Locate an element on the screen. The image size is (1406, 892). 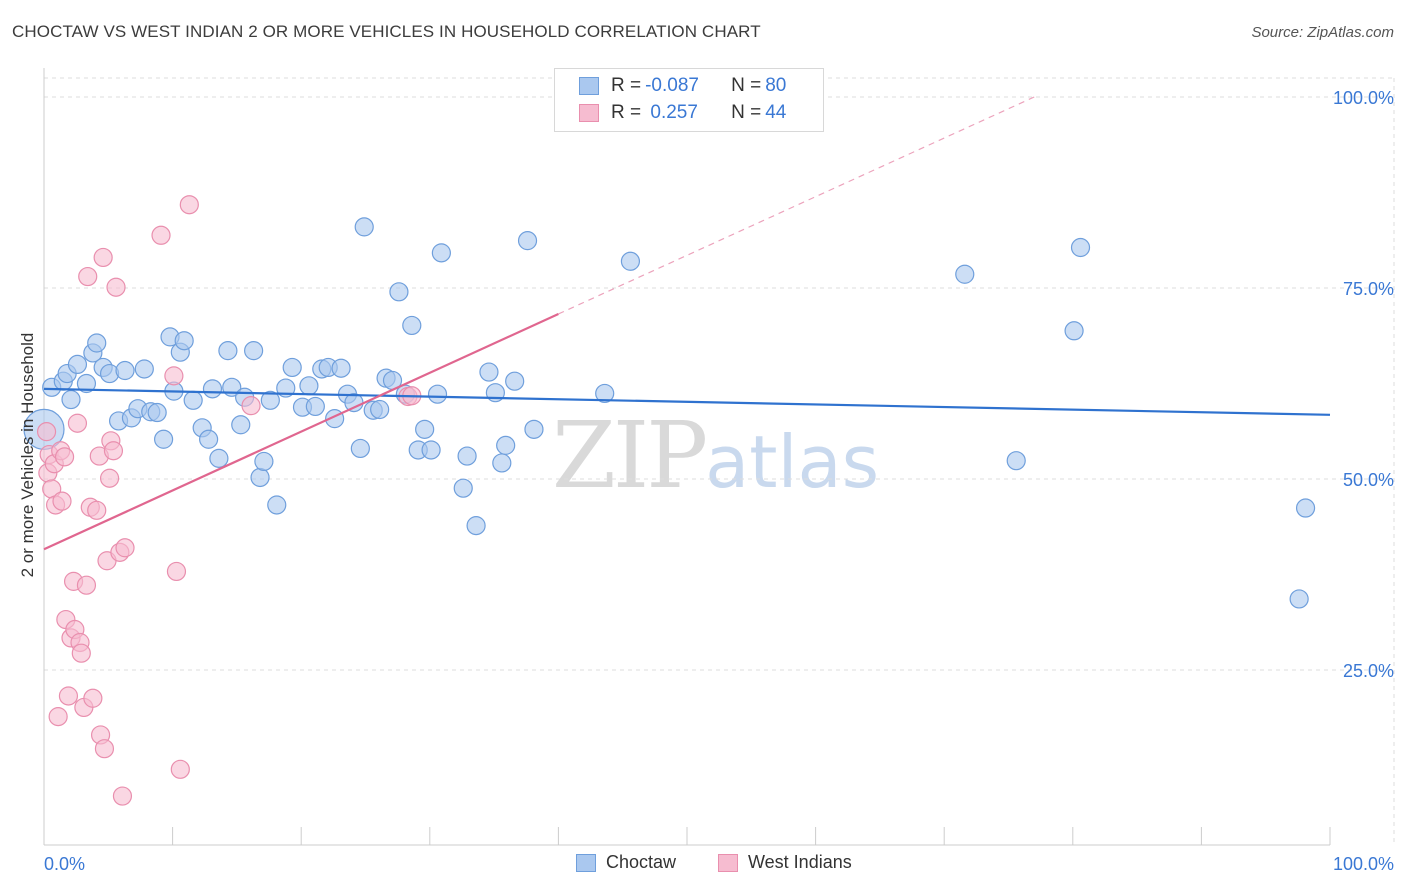
x-tick-label: 100.0% is located at coordinates (1363, 864).